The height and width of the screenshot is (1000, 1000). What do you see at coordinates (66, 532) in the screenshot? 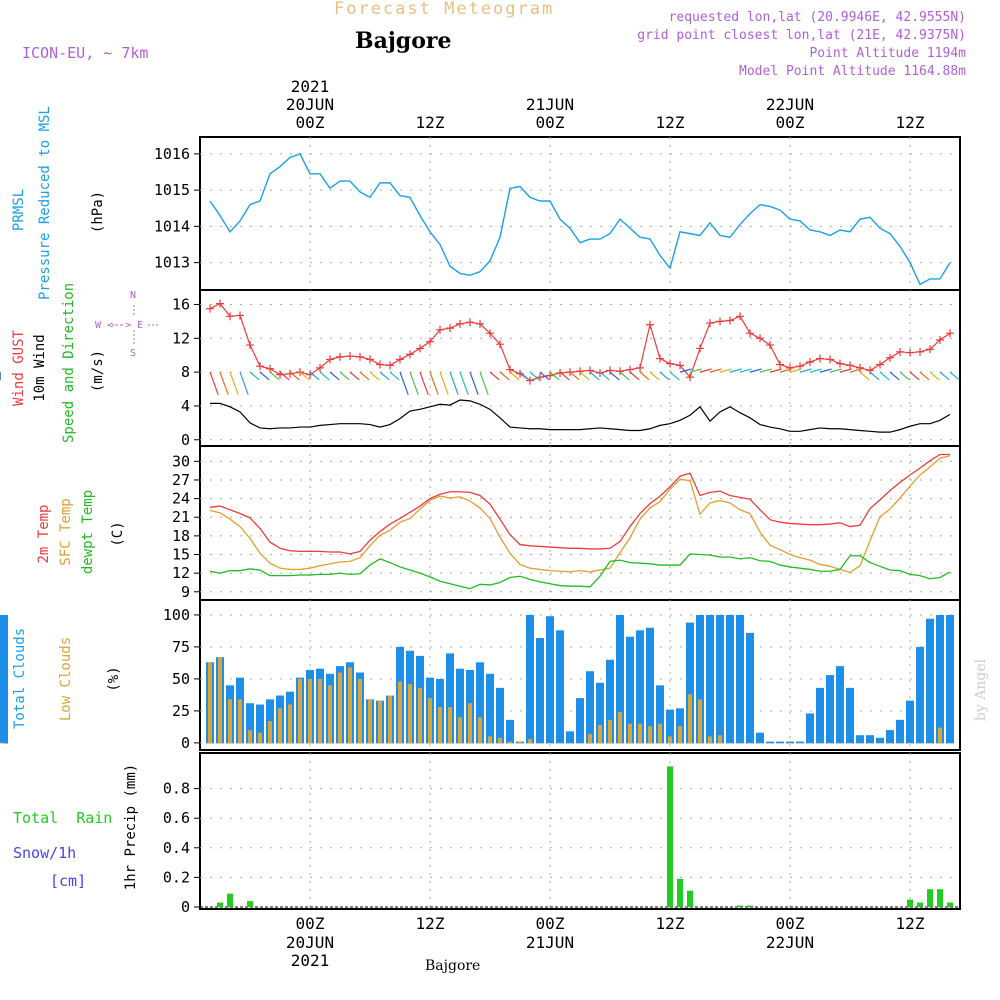
I see `temp-sfc-label: SFC Temp` at bounding box center [66, 532].